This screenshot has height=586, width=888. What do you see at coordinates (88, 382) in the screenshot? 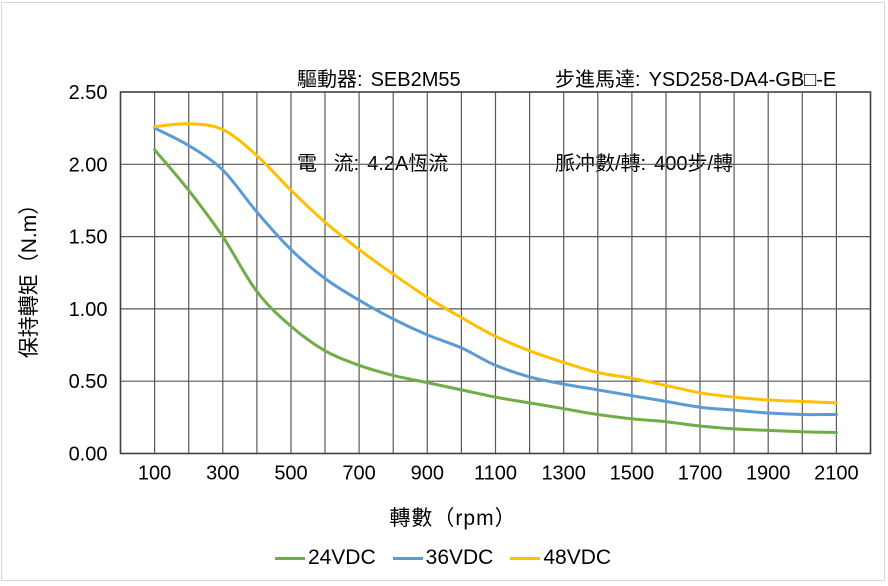
I see `y-tick-label: 0.50` at bounding box center [88, 382].